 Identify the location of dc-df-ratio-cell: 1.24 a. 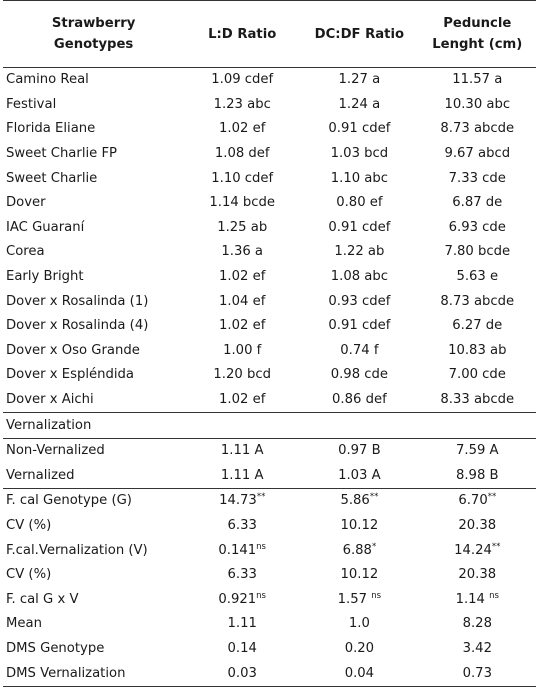
(359, 105).